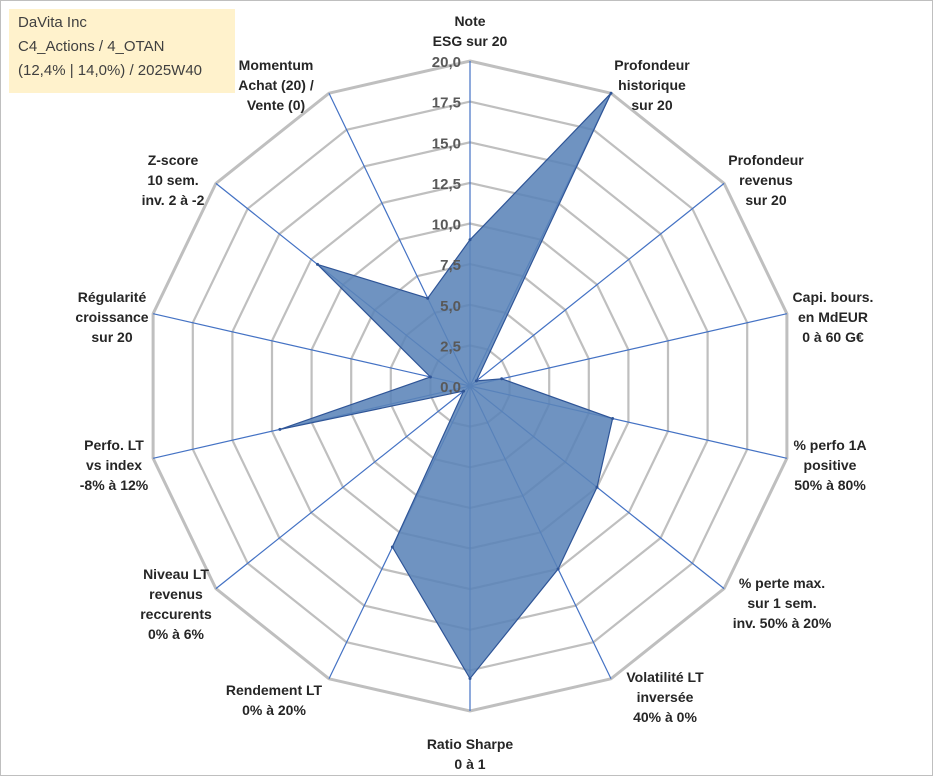  I want to click on axis-label: Volatilité LT, so click(665, 677).